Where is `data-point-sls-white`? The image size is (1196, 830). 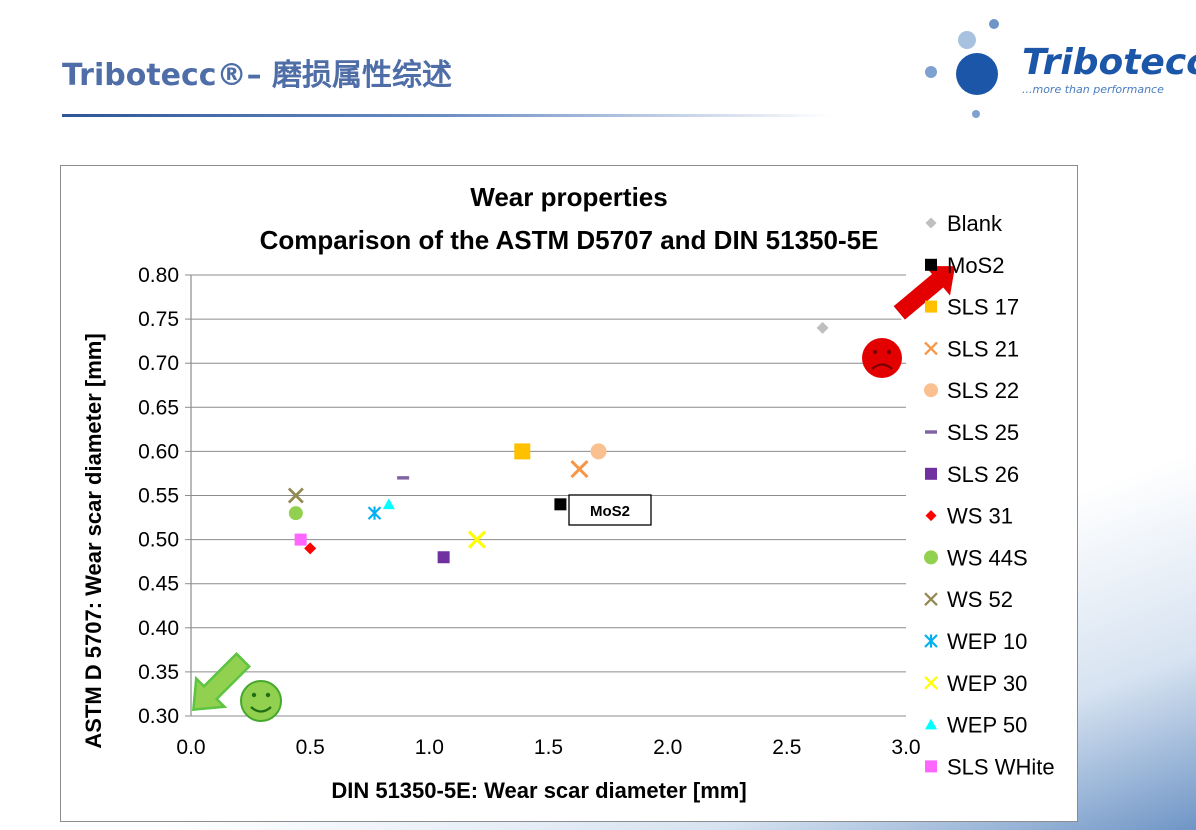
data-point-sls-white is located at coordinates (300, 539).